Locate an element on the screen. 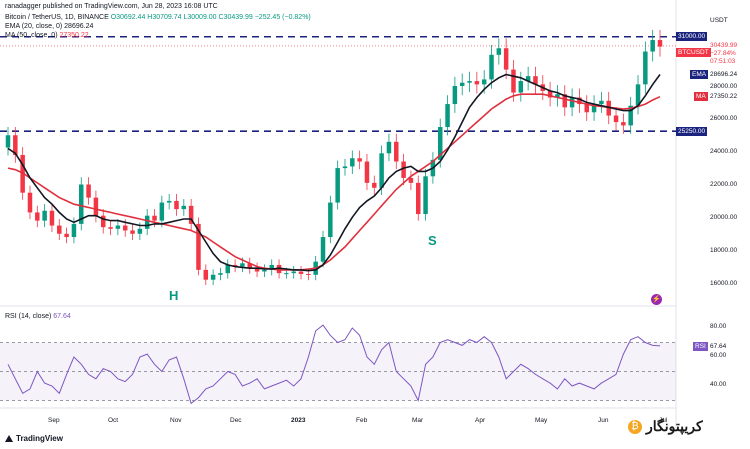 Image resolution: width=750 pixels, height=449 pixels. symbol-line: Bitcoin / TetherUS, 1D, BINANCE is located at coordinates (57, 17).